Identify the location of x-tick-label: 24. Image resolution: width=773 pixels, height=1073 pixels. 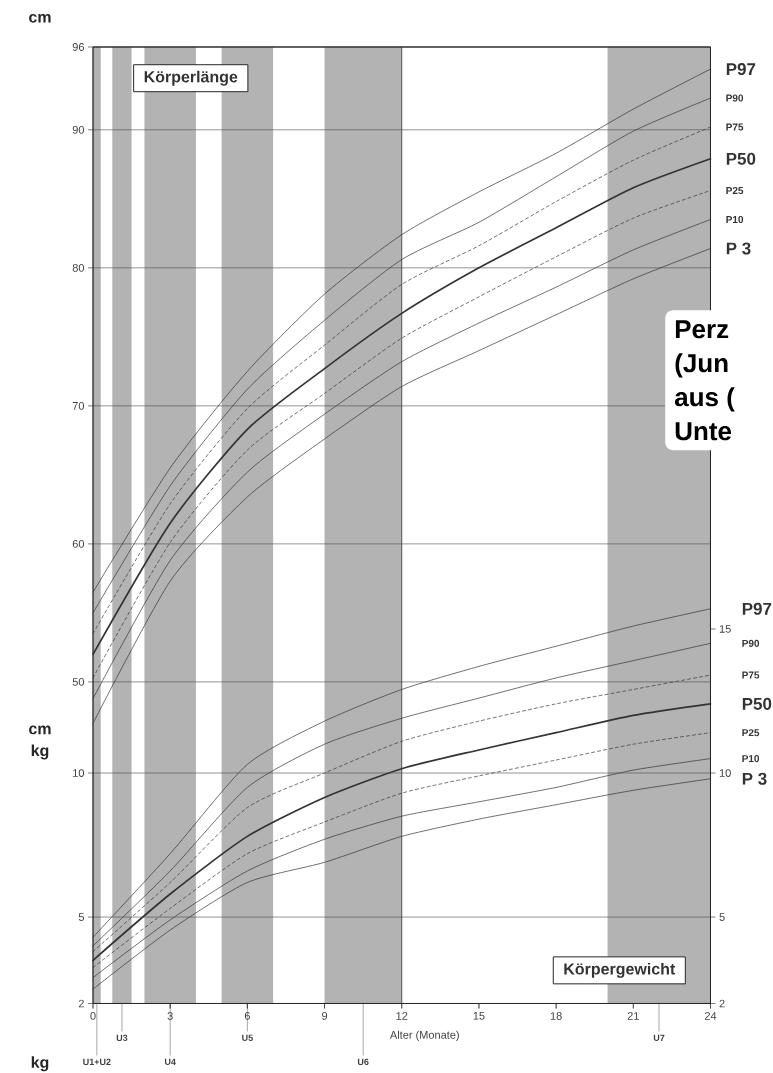
(710, 1016).